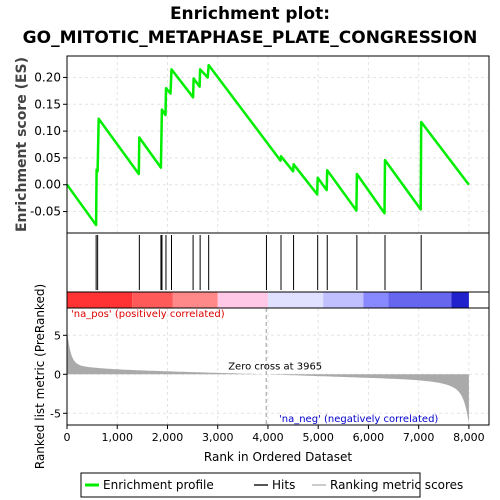 The image size is (500, 500). What do you see at coordinates (47, 131) in the screenshot?
I see `es-ytick-label-3: 0.10` at bounding box center [47, 131].